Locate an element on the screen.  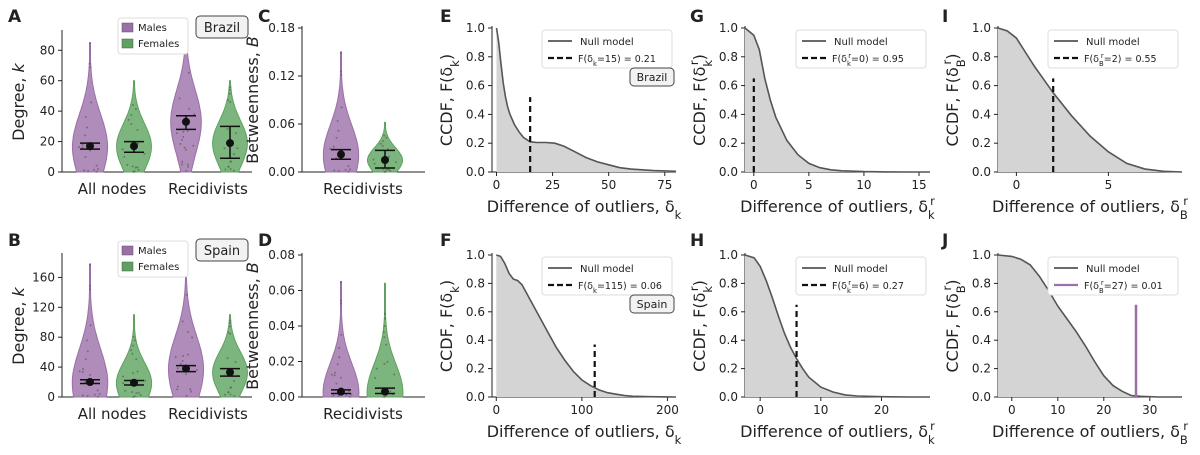
panel-F-null-model-line is located at coordinates (586, 326).